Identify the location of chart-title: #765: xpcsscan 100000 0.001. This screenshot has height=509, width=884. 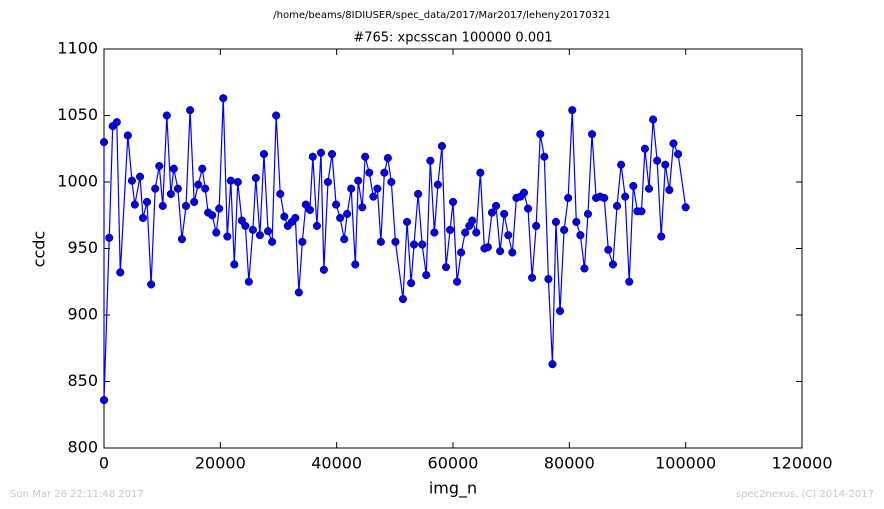
(452, 38).